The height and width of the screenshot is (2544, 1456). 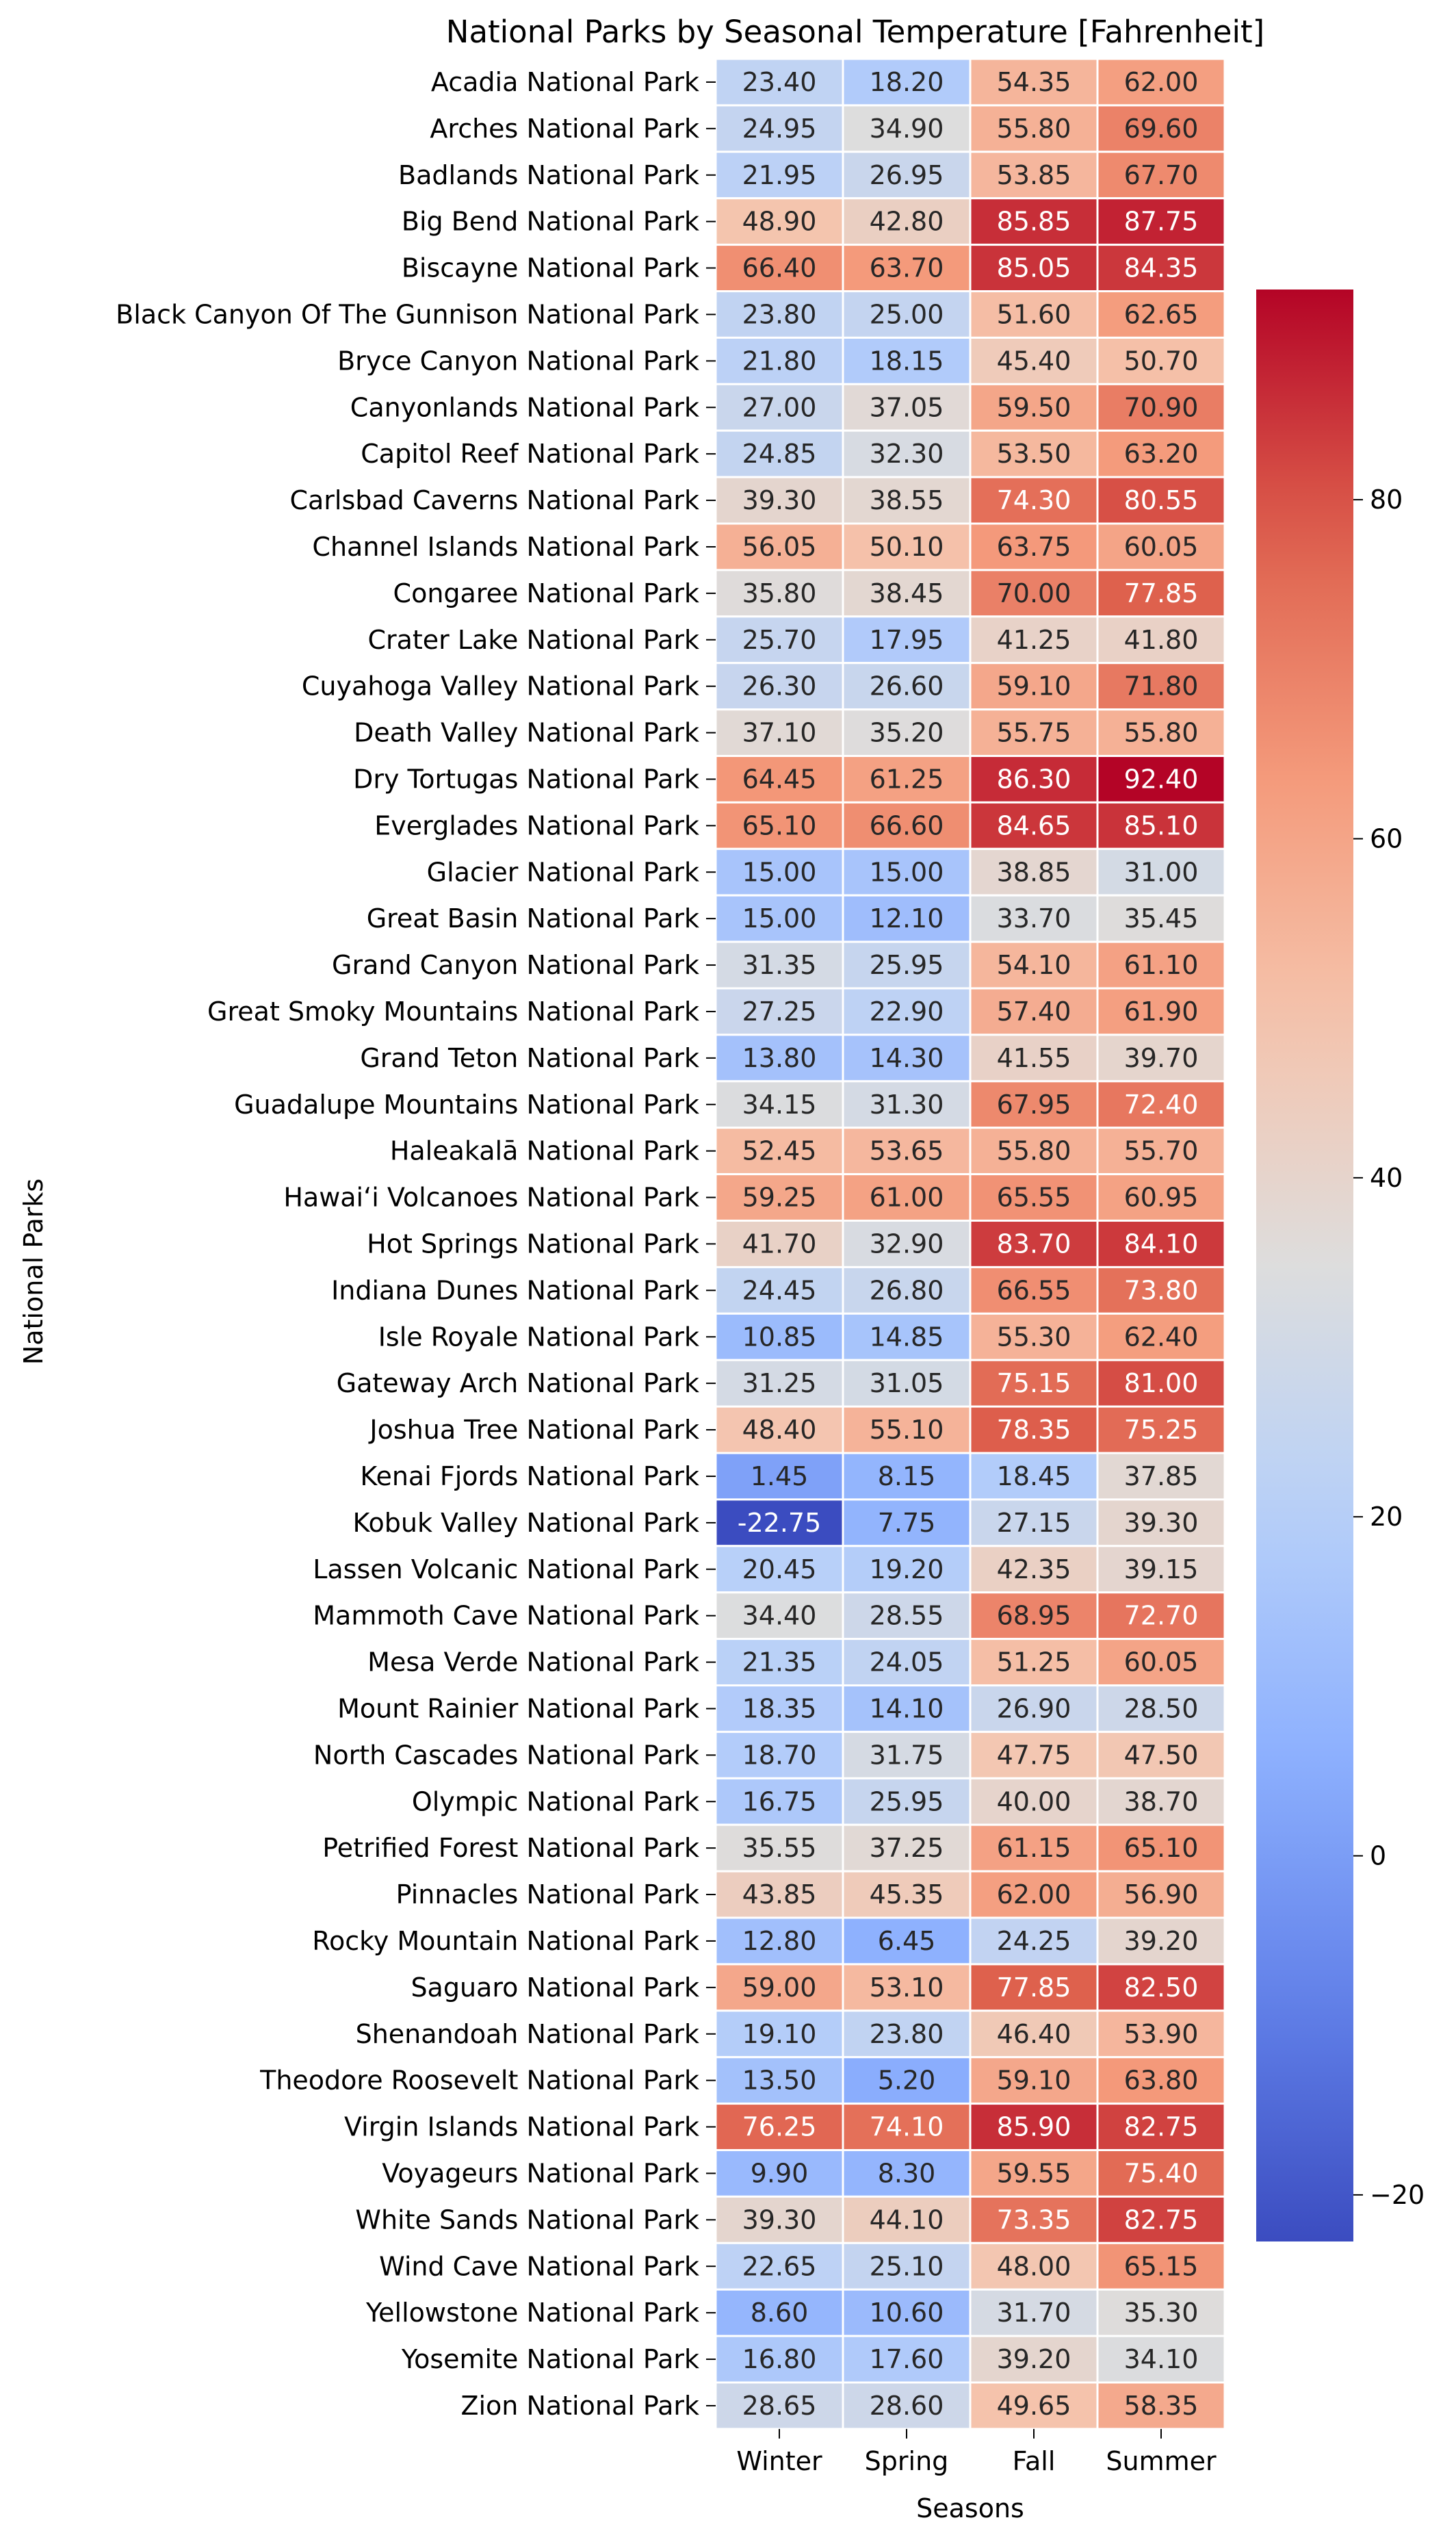 I want to click on cell-value-label: 62.00, so click(x=1161, y=82).